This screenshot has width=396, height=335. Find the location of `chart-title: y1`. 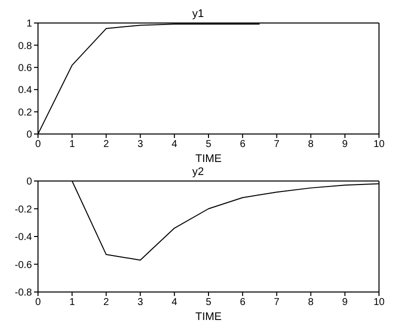

chart-title: y1 is located at coordinates (198, 14).